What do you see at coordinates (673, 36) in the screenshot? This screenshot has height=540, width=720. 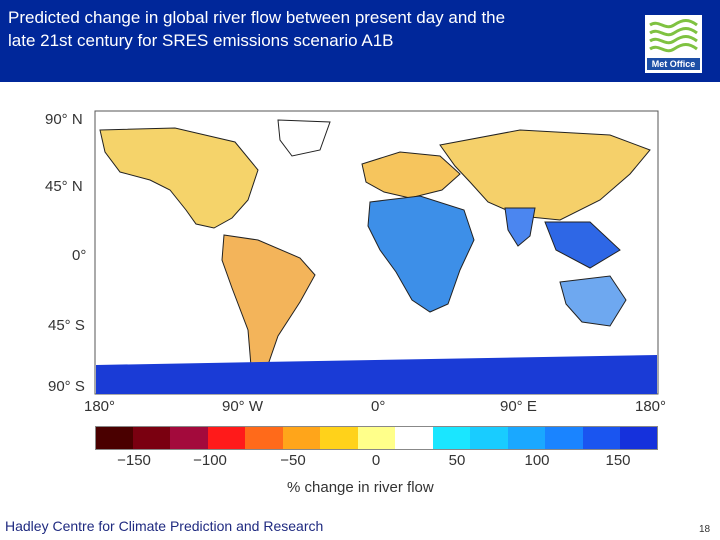 I see `wave-icon` at bounding box center [673, 36].